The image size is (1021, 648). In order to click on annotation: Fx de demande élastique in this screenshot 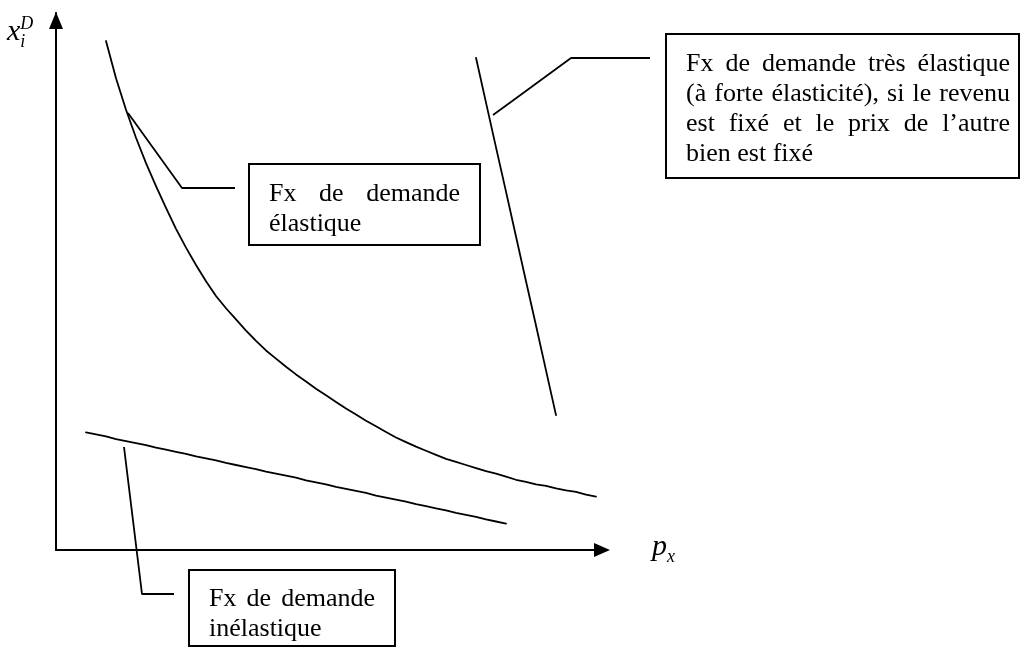, I will do `click(364, 208)`.